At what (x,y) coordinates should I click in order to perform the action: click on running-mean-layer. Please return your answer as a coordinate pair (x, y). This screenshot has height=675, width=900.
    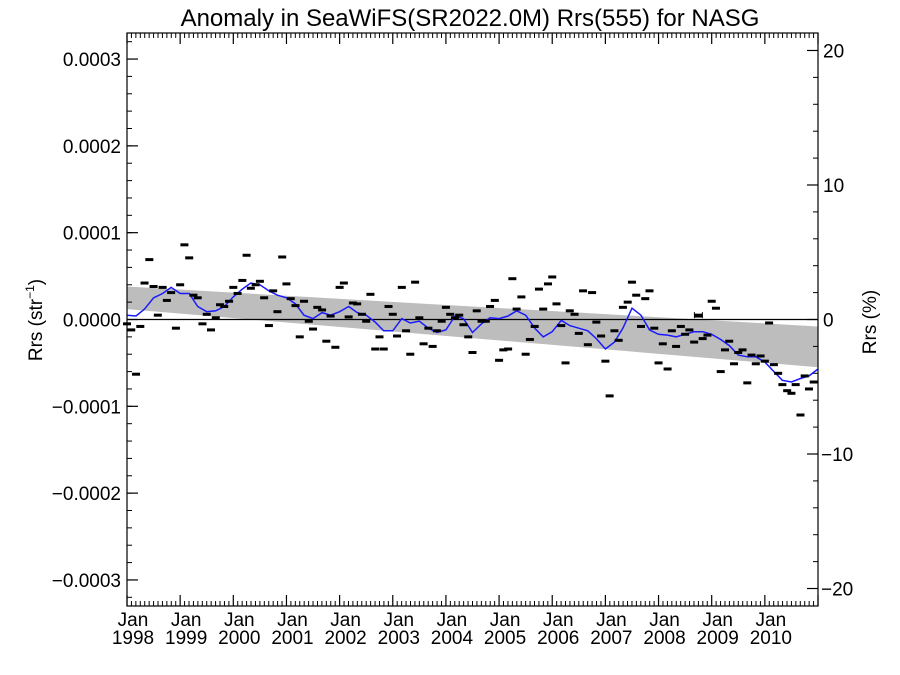
    Looking at the image, I should click on (472, 332).